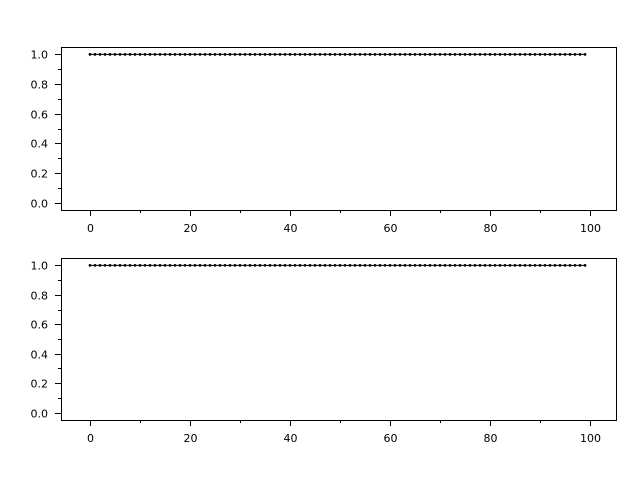 This screenshot has width=640, height=484. Describe the element at coordinates (40, 115) in the screenshot. I see `y-tick-label: 0.6` at that location.